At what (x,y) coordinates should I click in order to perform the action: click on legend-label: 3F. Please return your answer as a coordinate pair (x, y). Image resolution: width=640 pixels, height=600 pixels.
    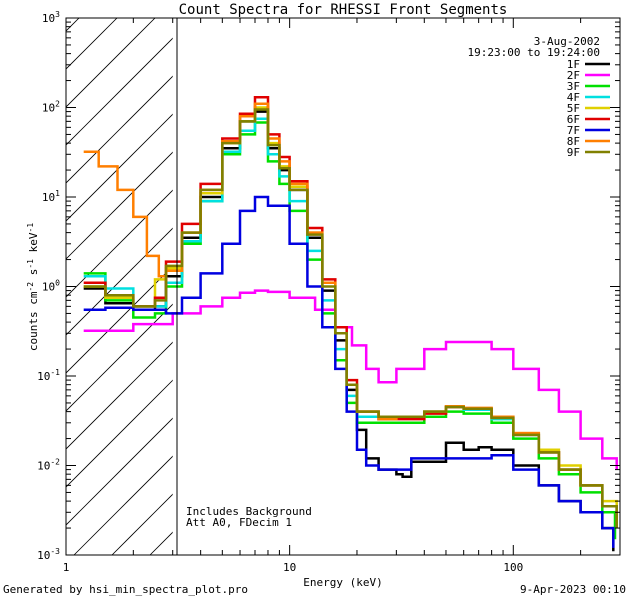
    Looking at the image, I should click on (573, 86).